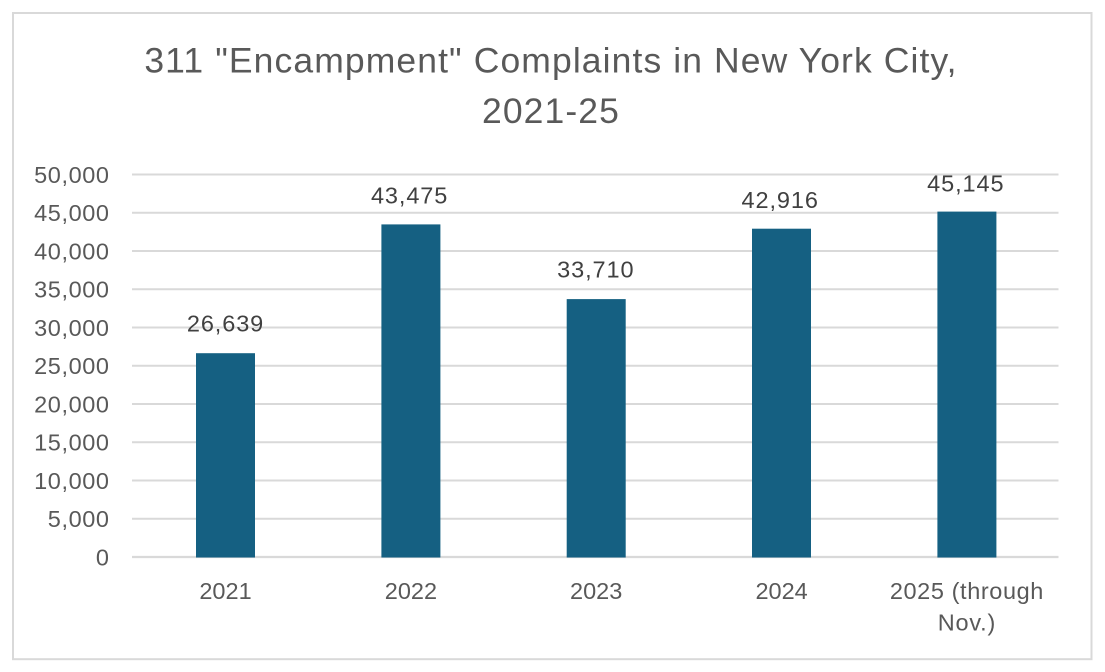 The width and height of the screenshot is (1105, 672). Describe the element at coordinates (225, 324) in the screenshot. I see `svg-text: 26,639` at that location.